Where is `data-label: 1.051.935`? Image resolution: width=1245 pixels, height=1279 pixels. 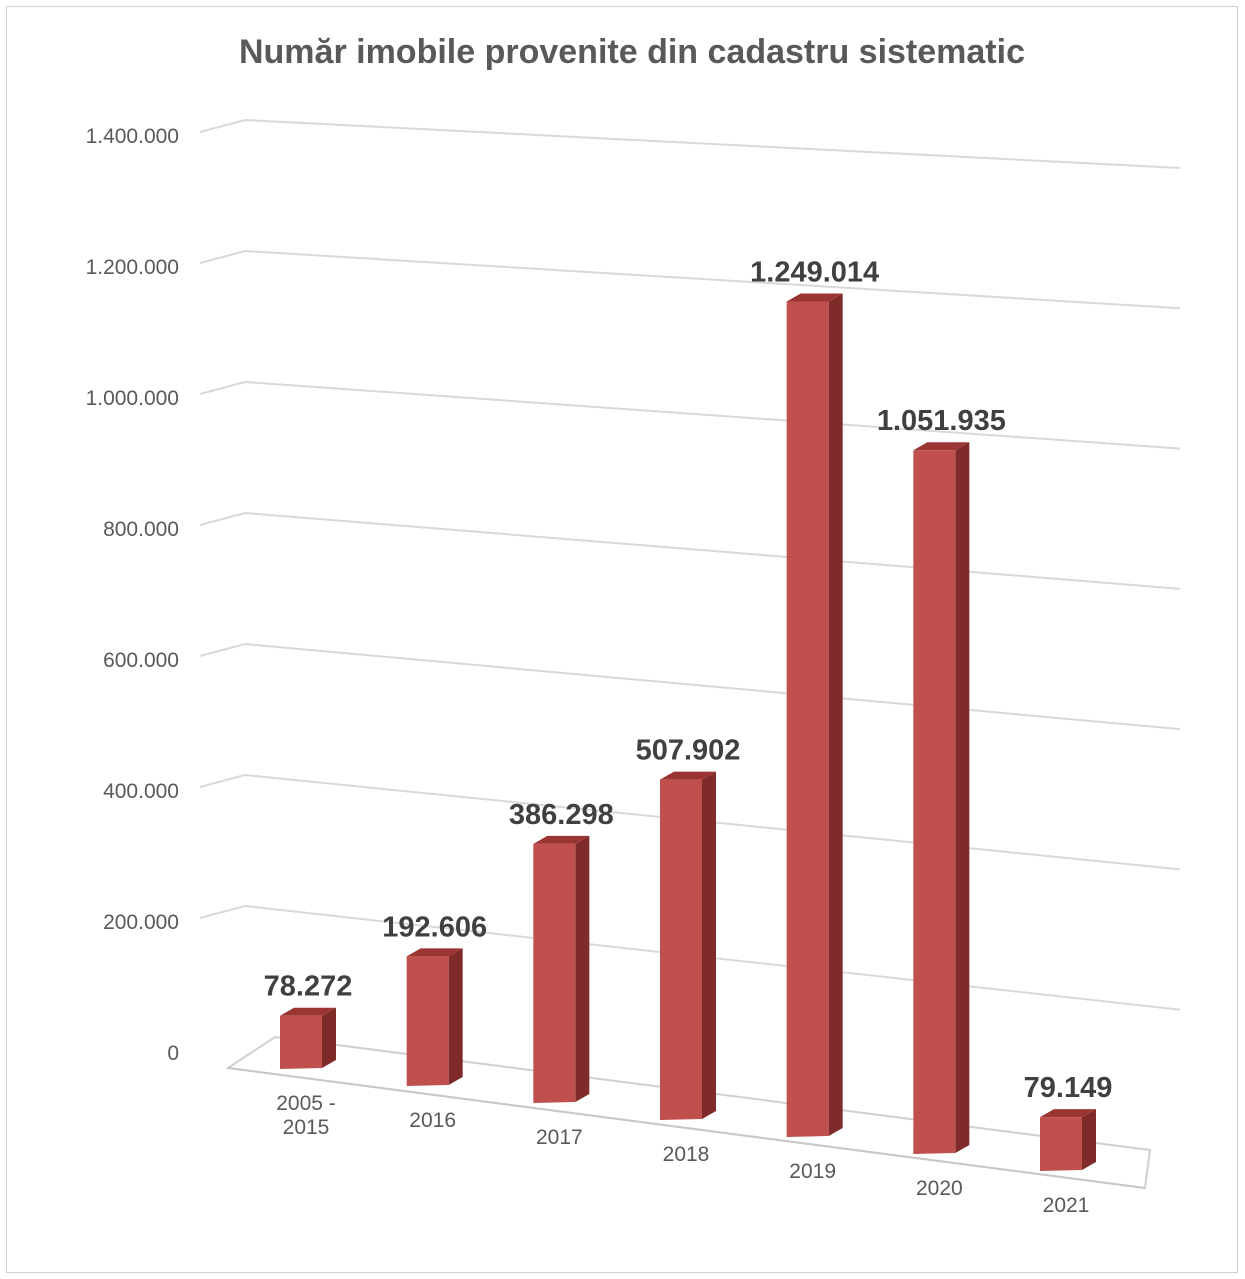
data-label: 1.051.935 is located at coordinates (941, 421).